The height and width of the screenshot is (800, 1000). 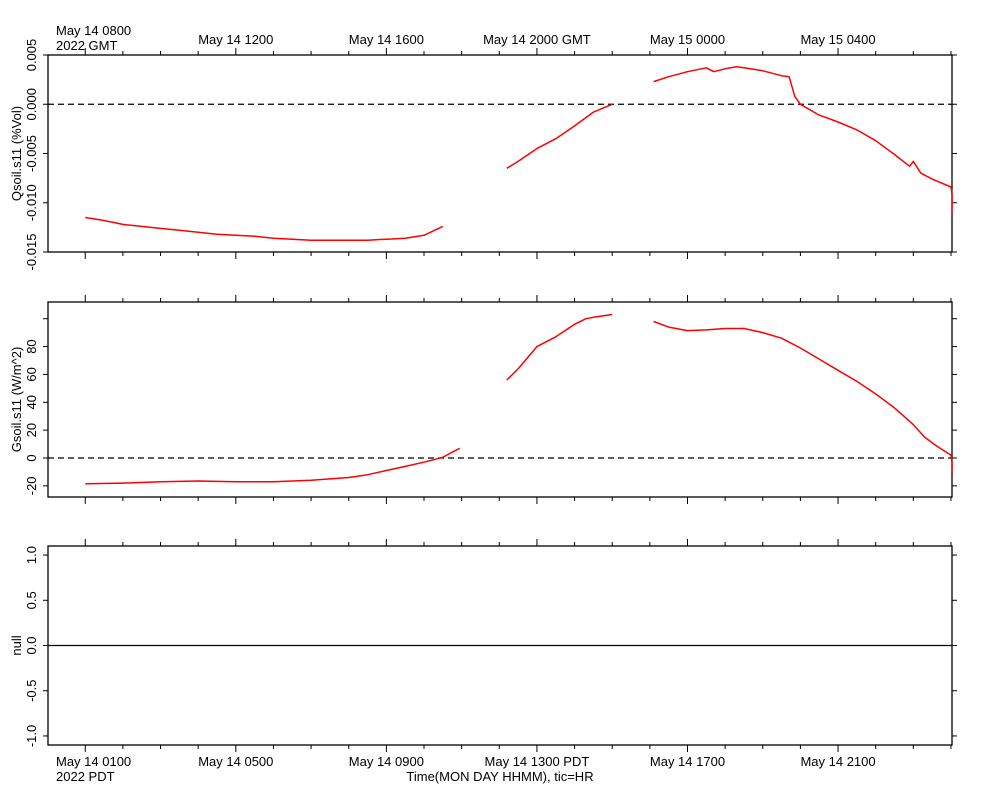 I want to click on y-tick-label: 80, so click(x=31, y=346).